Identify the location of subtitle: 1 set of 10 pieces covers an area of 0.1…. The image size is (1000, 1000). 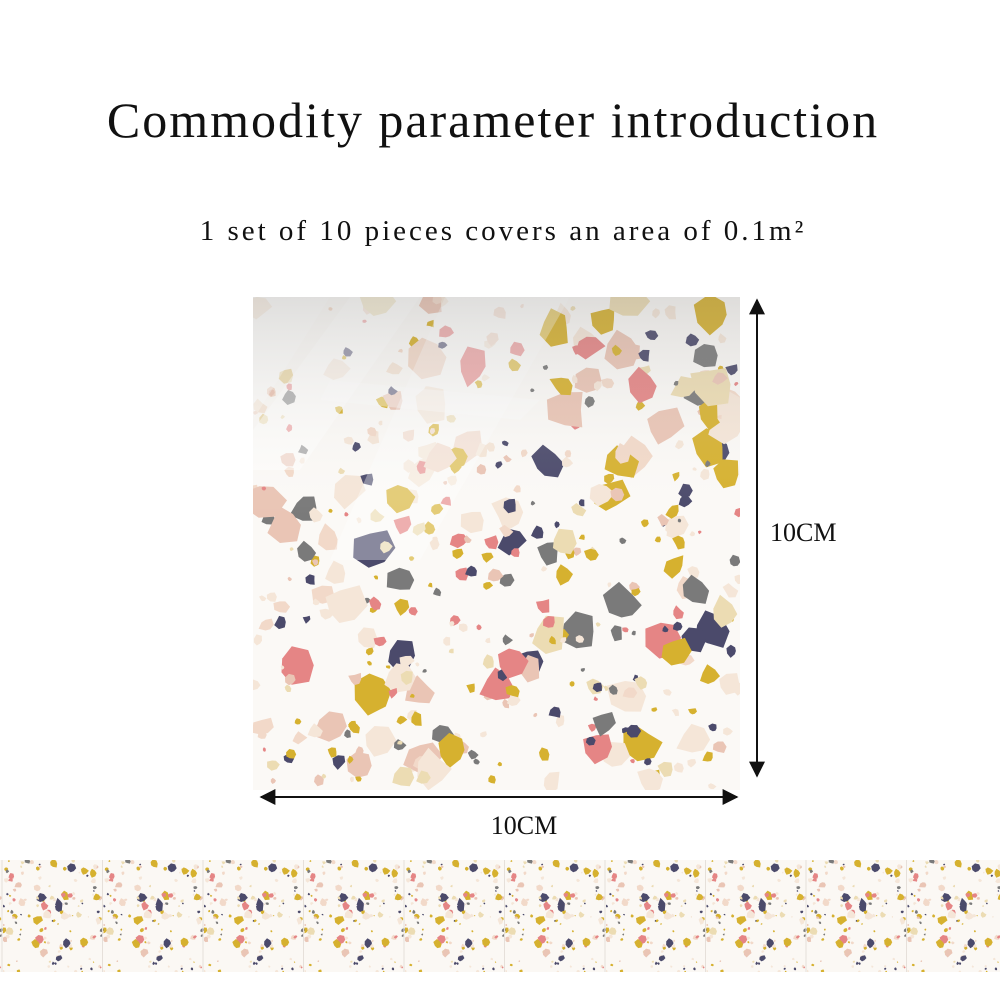
(503, 231).